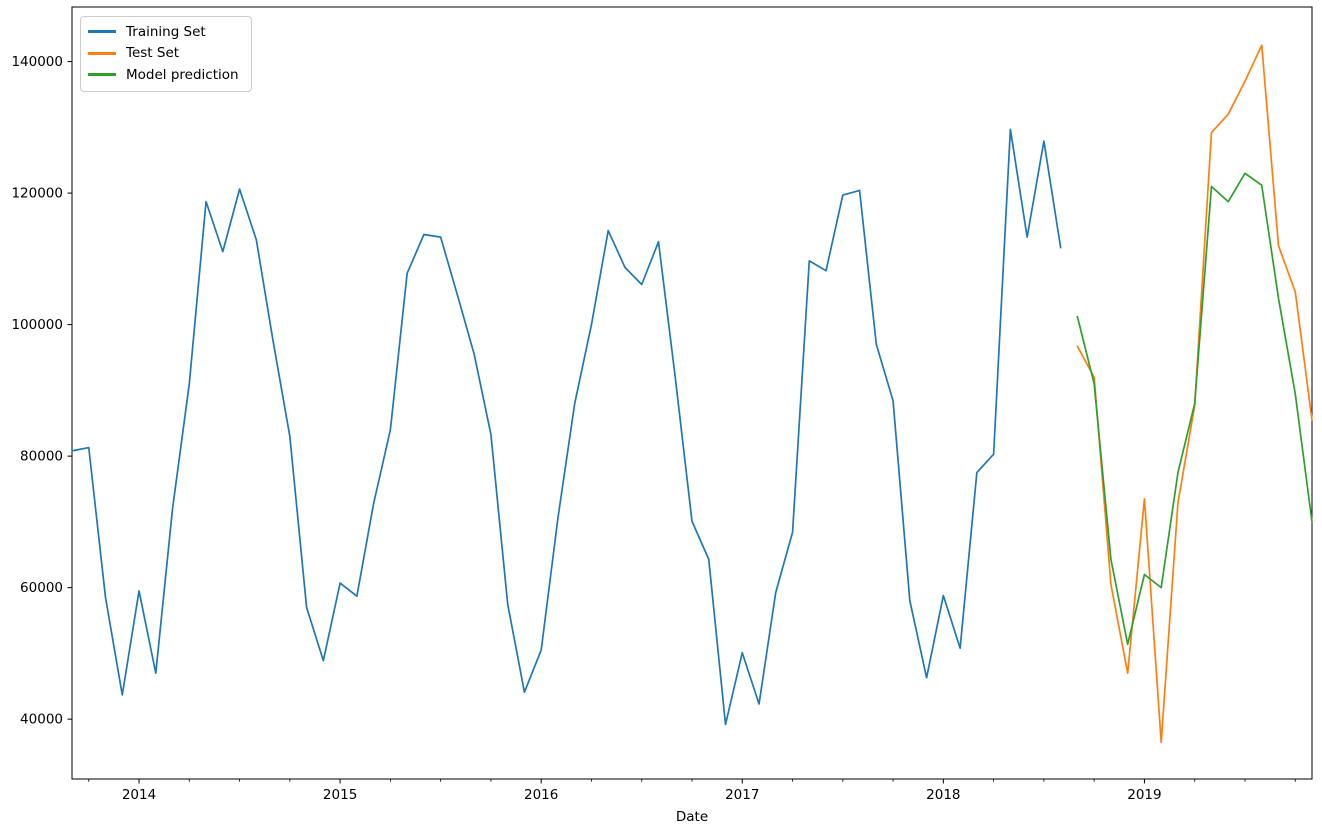 The width and height of the screenshot is (1322, 833). What do you see at coordinates (692, 817) in the screenshot?
I see `x-axis-label: Date` at bounding box center [692, 817].